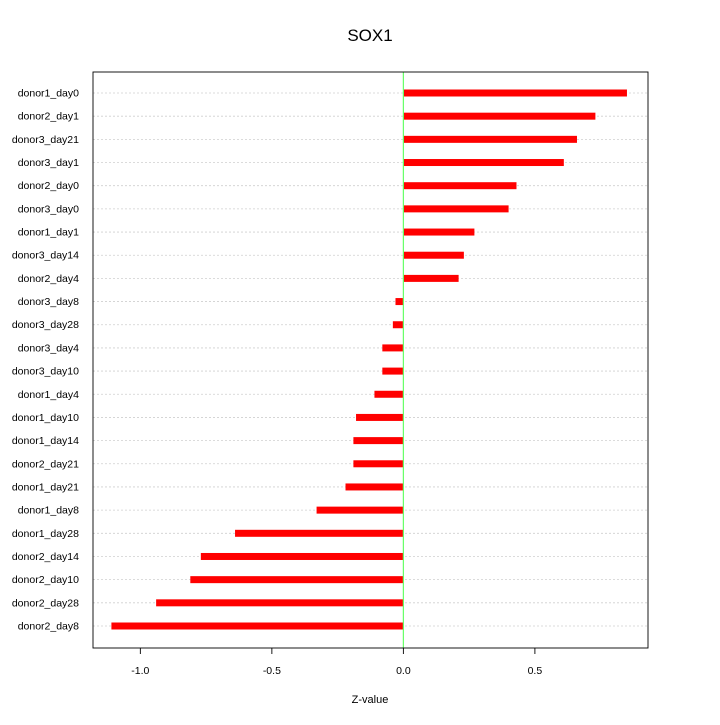 Image resolution: width=720 pixels, height=725 pixels. What do you see at coordinates (48, 279) in the screenshot?
I see `category-label: donor2_day4` at bounding box center [48, 279].